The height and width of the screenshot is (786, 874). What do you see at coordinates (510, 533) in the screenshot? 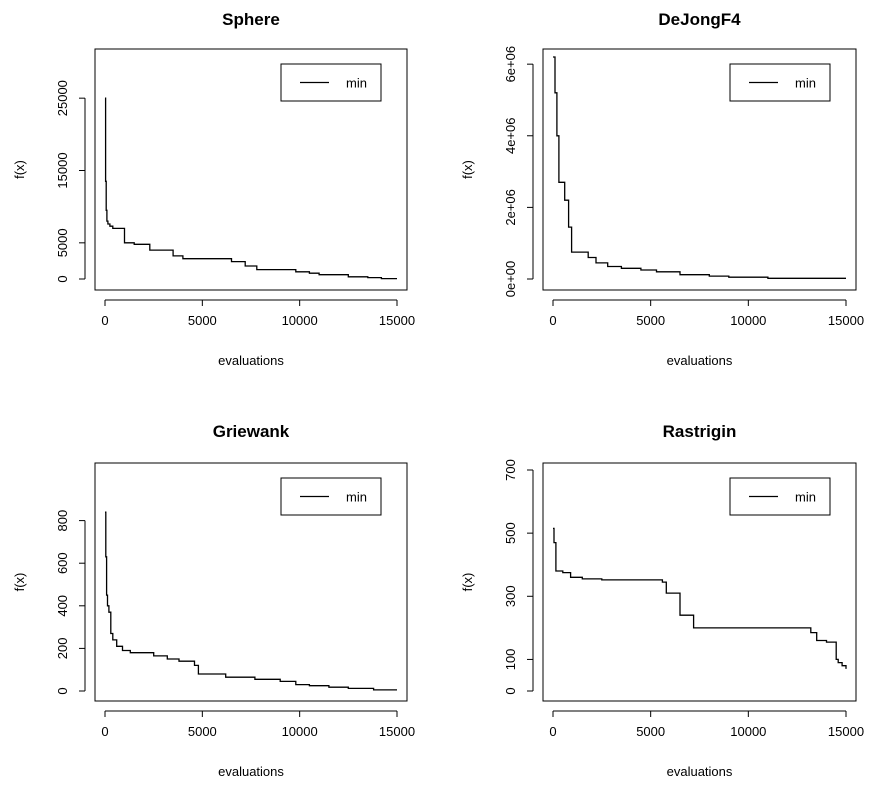
I see `y-tick-label: 500` at bounding box center [510, 533].